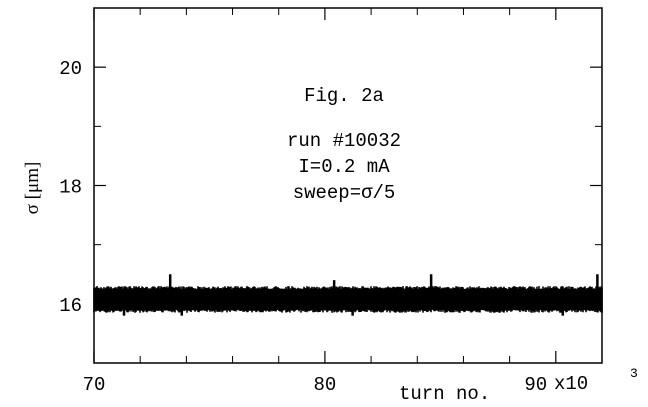  What do you see at coordinates (70, 69) in the screenshot?
I see `y-tick-label: 20` at bounding box center [70, 69].